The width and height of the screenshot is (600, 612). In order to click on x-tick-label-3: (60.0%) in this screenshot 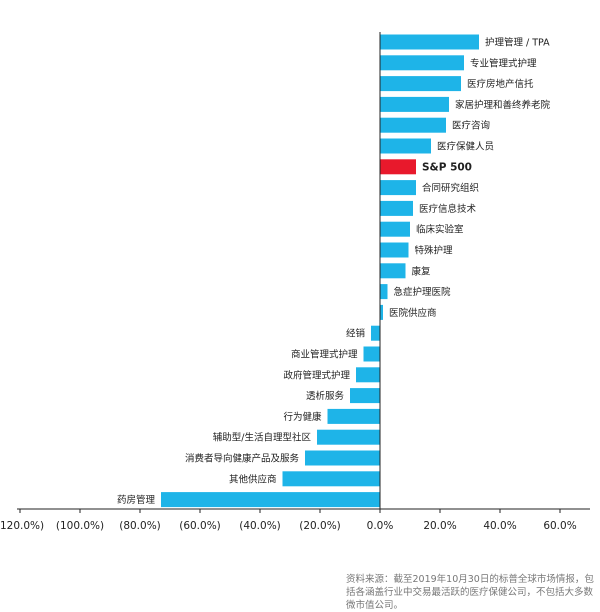, I will do `click(200, 526)`.